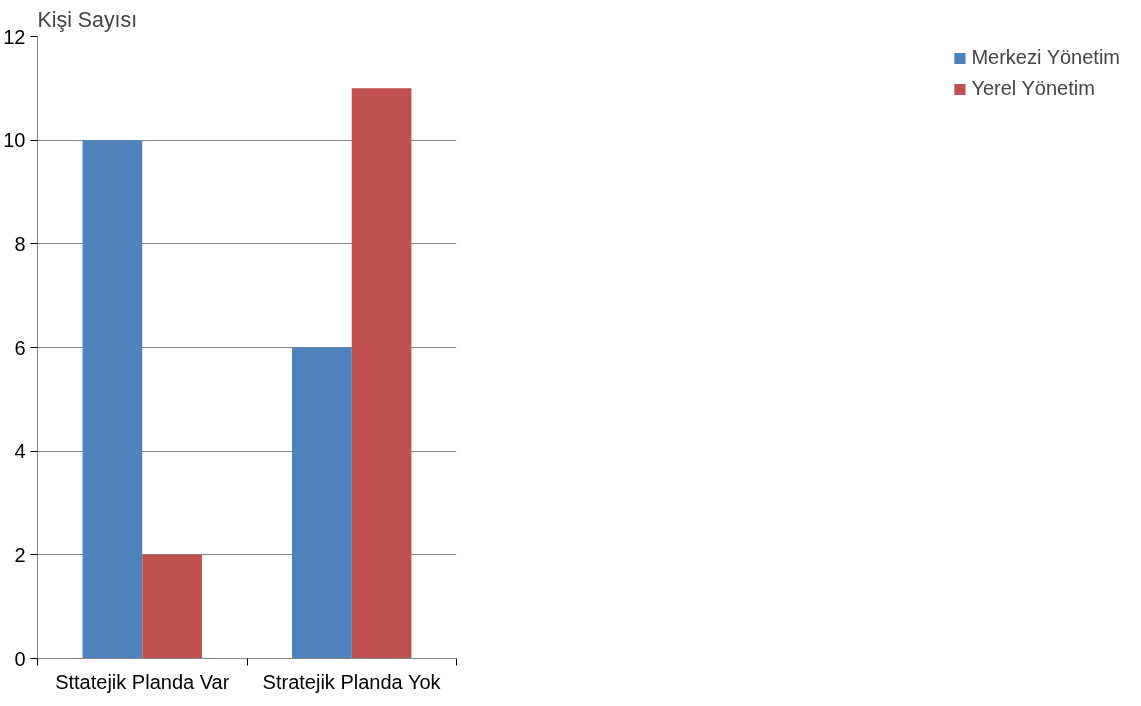  What do you see at coordinates (352, 681) in the screenshot?
I see `x-tick-label: Stratejik Planda Yok` at bounding box center [352, 681].